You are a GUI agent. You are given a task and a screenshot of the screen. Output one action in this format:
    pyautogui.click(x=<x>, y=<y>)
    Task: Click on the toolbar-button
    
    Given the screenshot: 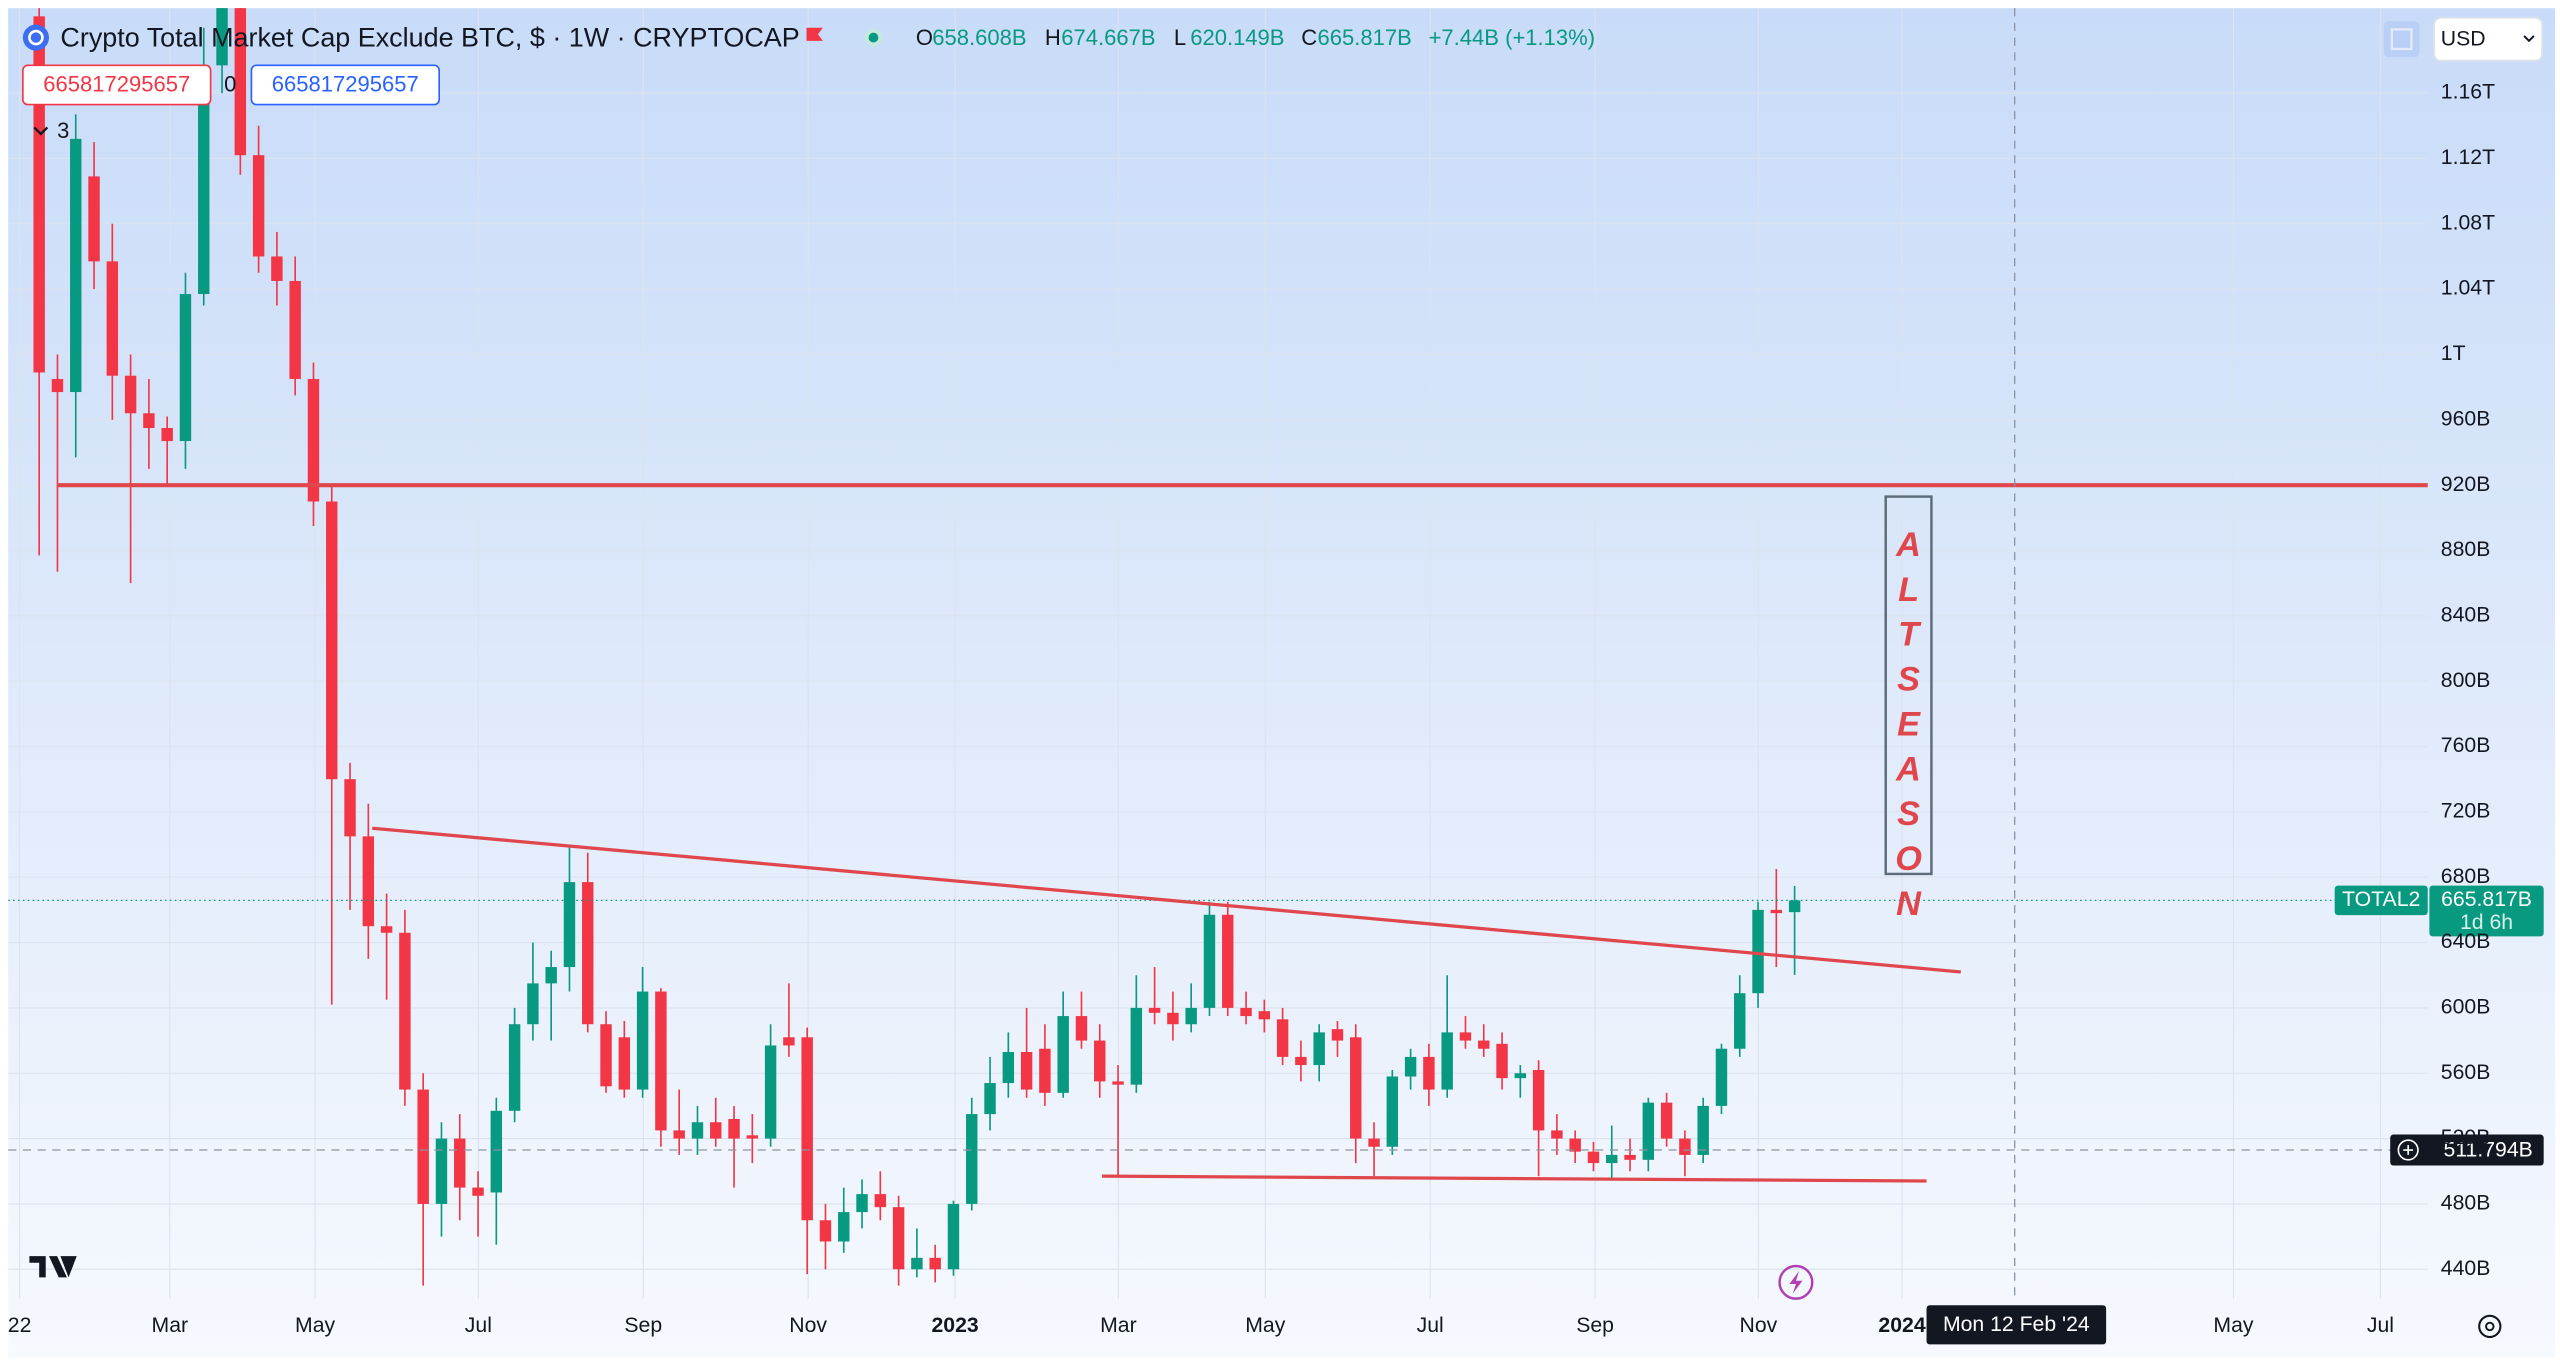 What is the action you would take?
    pyautogui.click(x=2401, y=39)
    